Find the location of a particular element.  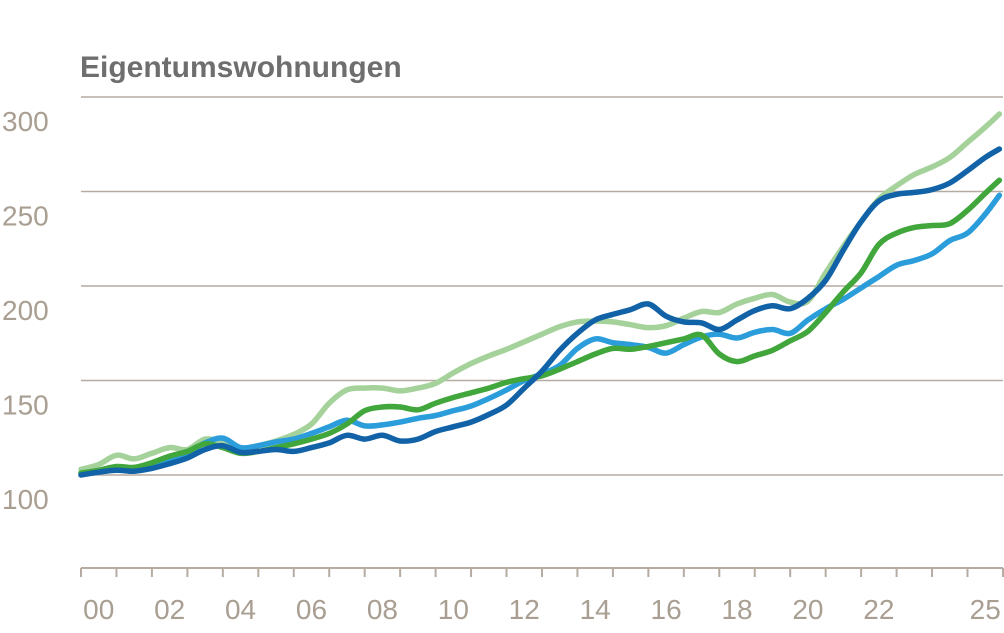

x-tick-label: 18 is located at coordinates (736, 609).